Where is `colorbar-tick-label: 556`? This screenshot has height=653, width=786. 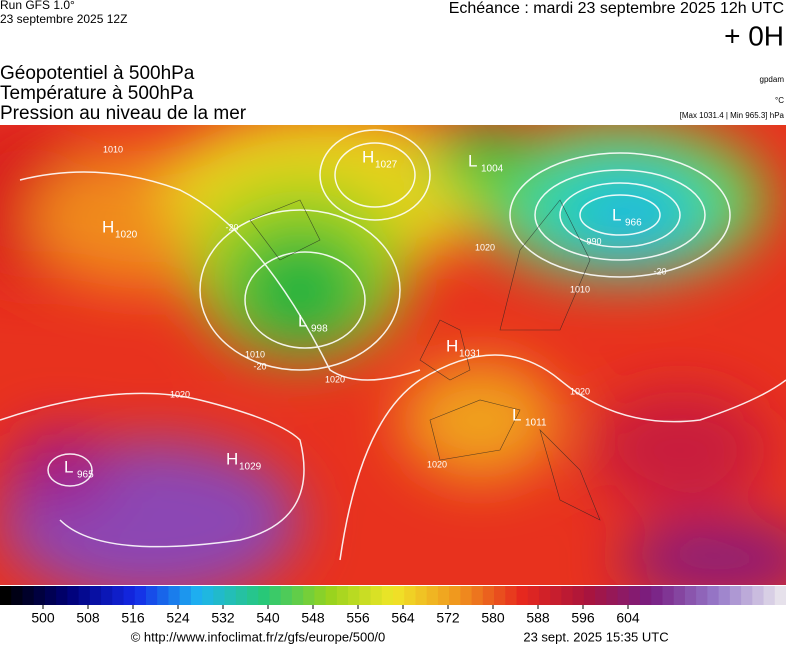
colorbar-tick-label: 556 is located at coordinates (358, 618).